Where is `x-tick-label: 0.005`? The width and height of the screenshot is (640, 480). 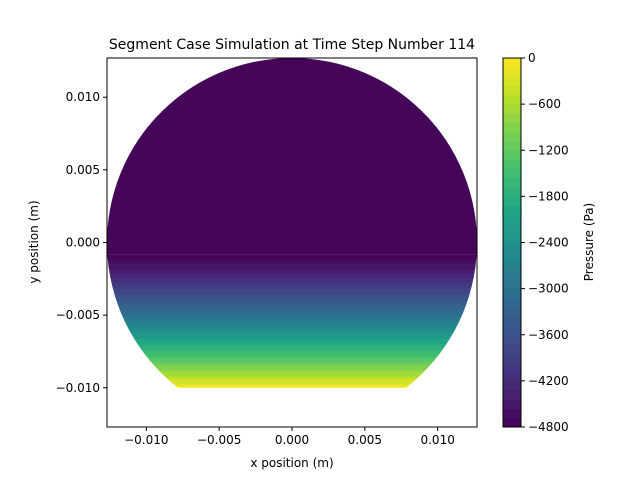 x-tick-label: 0.005 is located at coordinates (365, 440).